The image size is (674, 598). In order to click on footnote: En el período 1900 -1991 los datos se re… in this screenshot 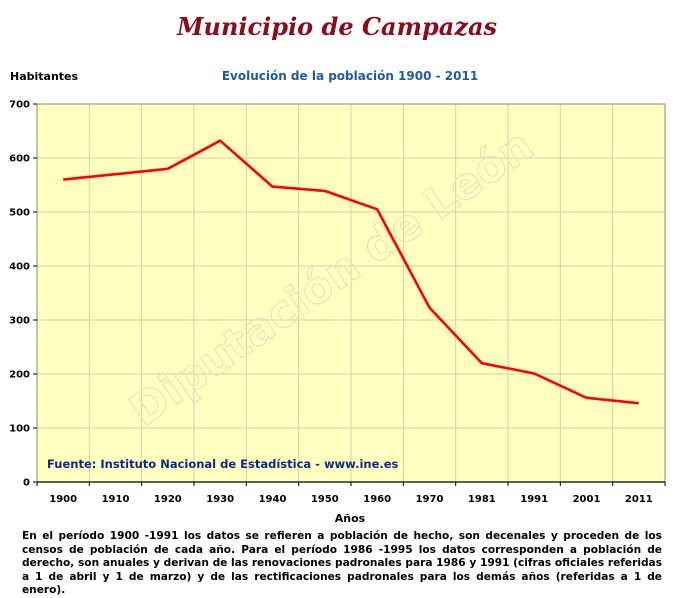, I will do `click(342, 563)`.